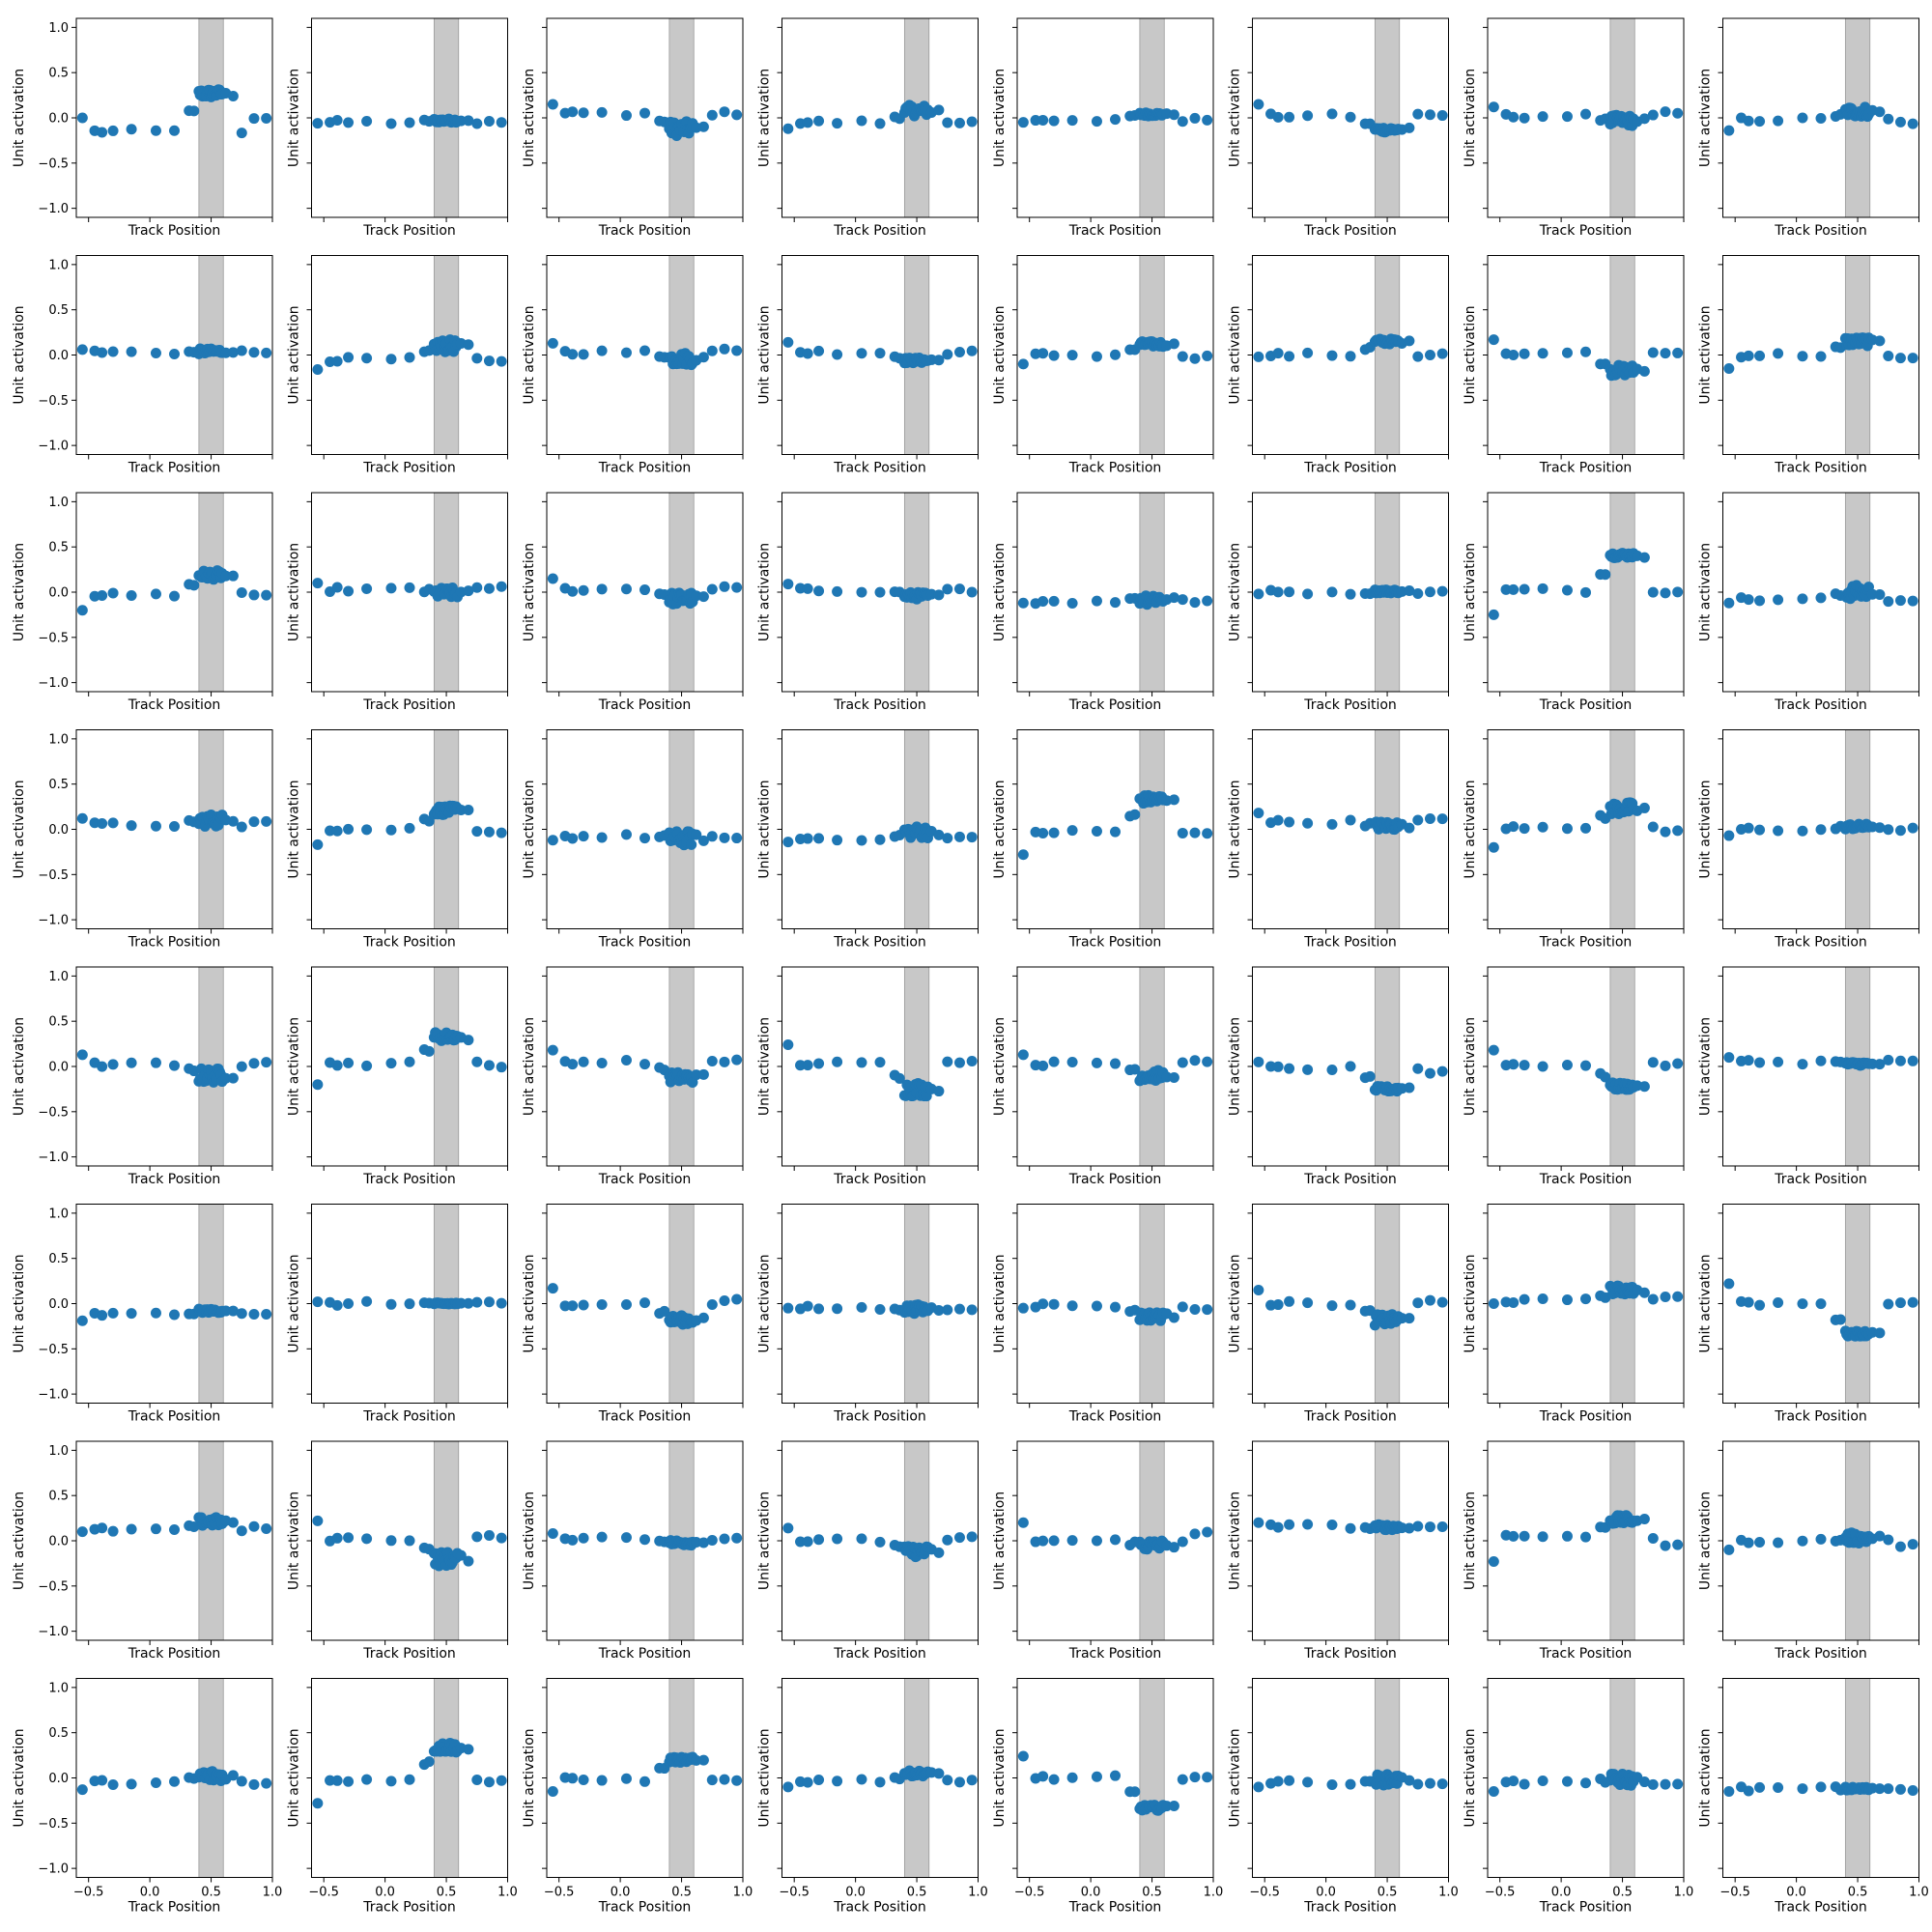  Describe the element at coordinates (868, 1314) in the screenshot. I see `subplot-r6c4: Track Position Unit activation` at that location.